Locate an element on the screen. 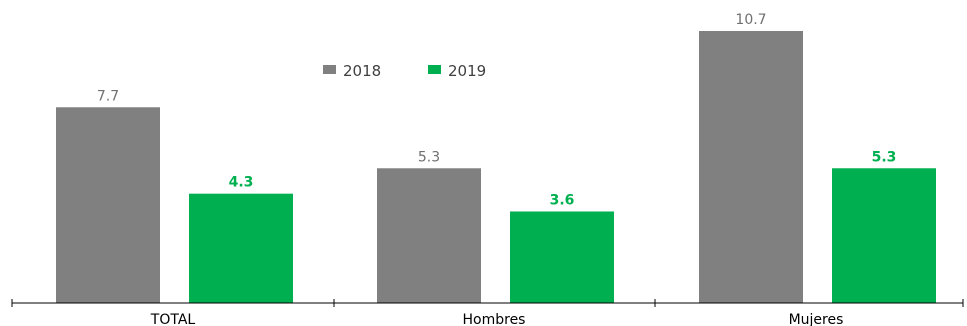 Image resolution: width=967 pixels, height=326 pixels. data-label-2019-hombres: 3.6 is located at coordinates (562, 200).